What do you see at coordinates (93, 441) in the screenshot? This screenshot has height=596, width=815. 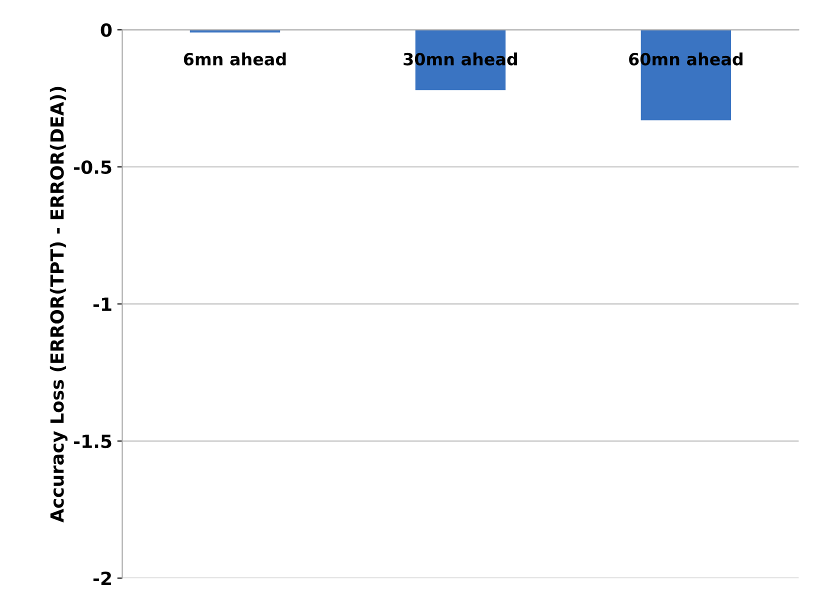 I see `y-tick-label: -1.5` at bounding box center [93, 441].